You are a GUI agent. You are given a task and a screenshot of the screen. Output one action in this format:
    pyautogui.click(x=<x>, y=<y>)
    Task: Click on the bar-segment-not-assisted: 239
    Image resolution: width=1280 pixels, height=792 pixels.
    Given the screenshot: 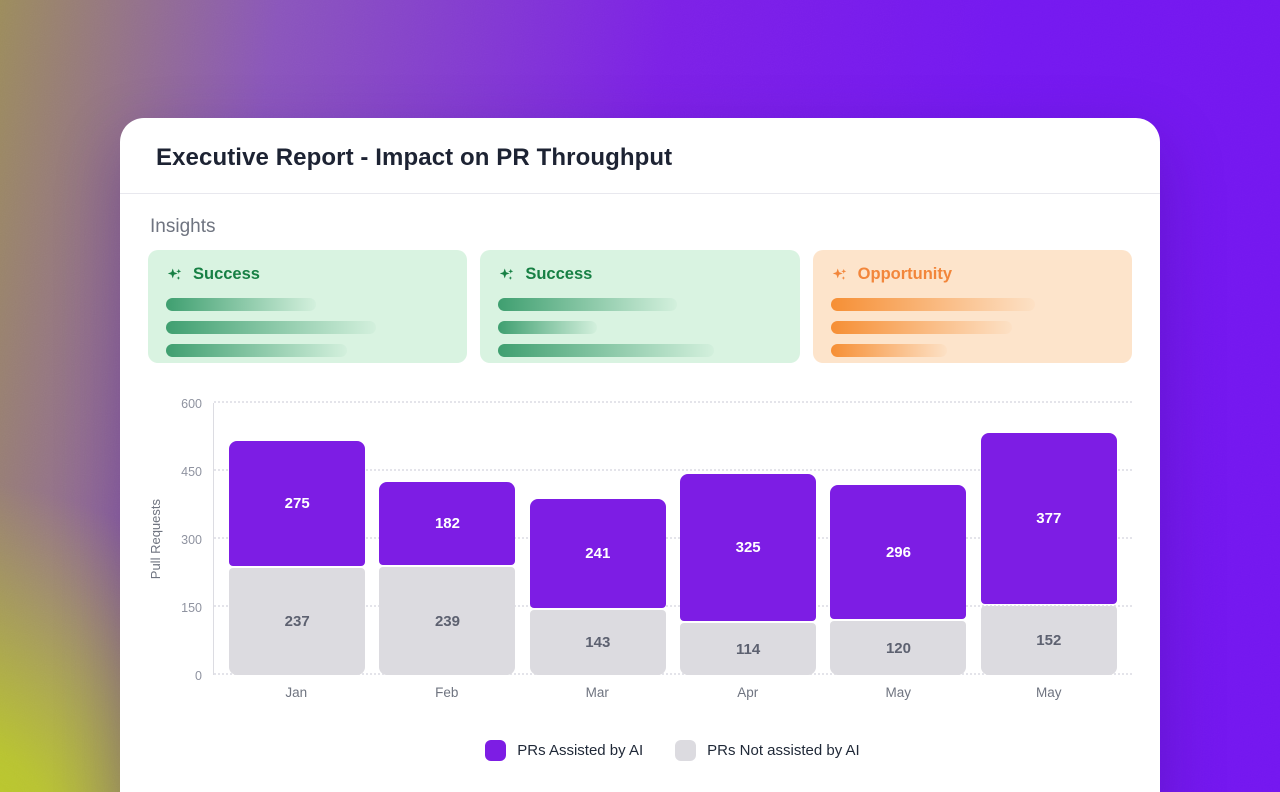 What is the action you would take?
    pyautogui.click(x=447, y=621)
    